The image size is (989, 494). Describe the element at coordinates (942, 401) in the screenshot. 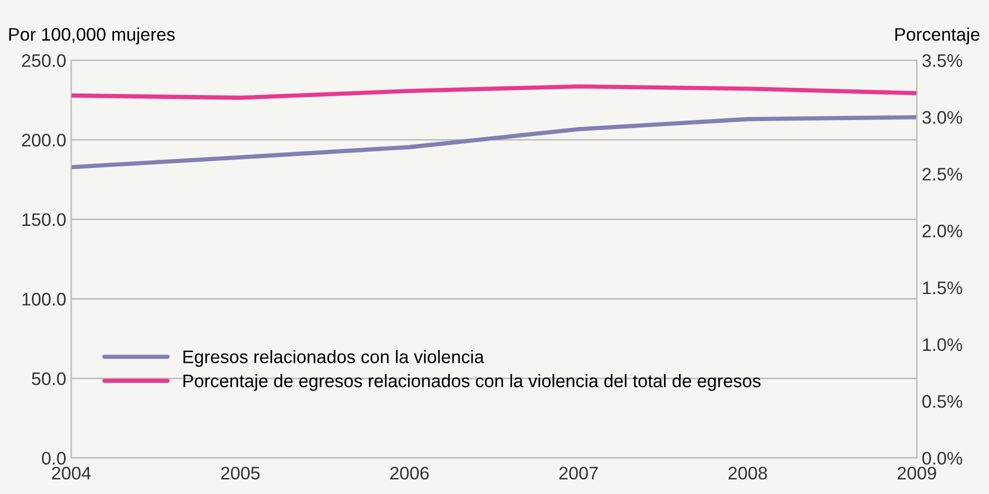

I see `y2-tick-label: 0.5%` at that location.